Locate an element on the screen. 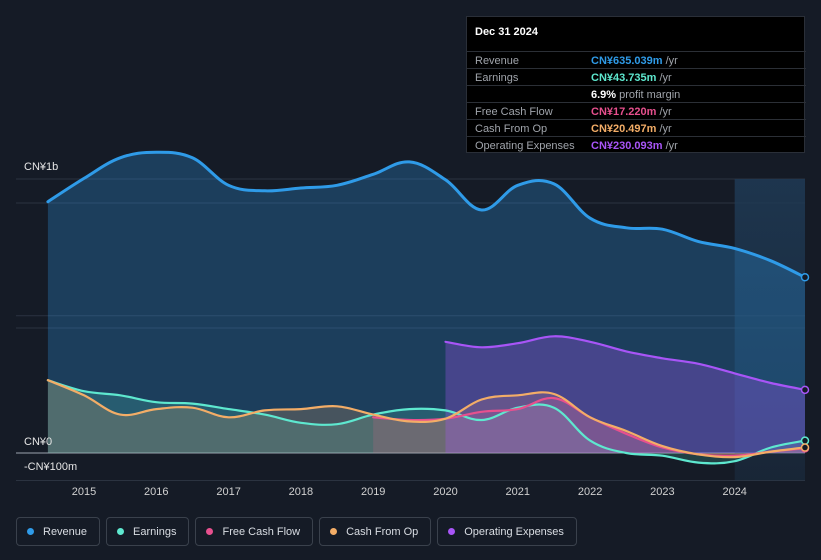 This screenshot has height=560, width=821. x-tick-label: 2018 is located at coordinates (301, 492).